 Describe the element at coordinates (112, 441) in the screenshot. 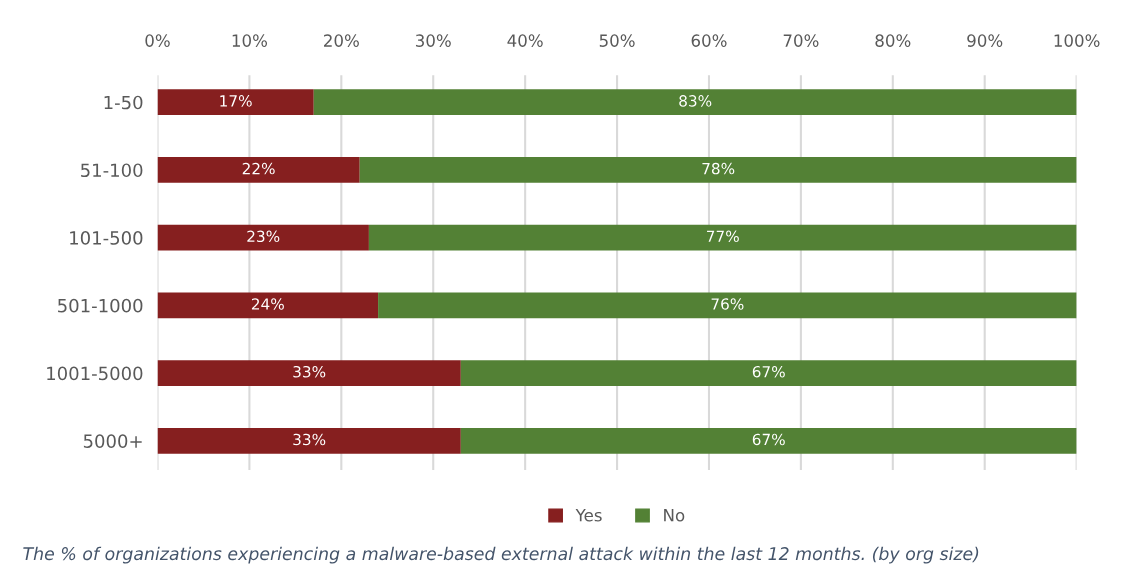

I see `y-tick-label: 5000+` at that location.